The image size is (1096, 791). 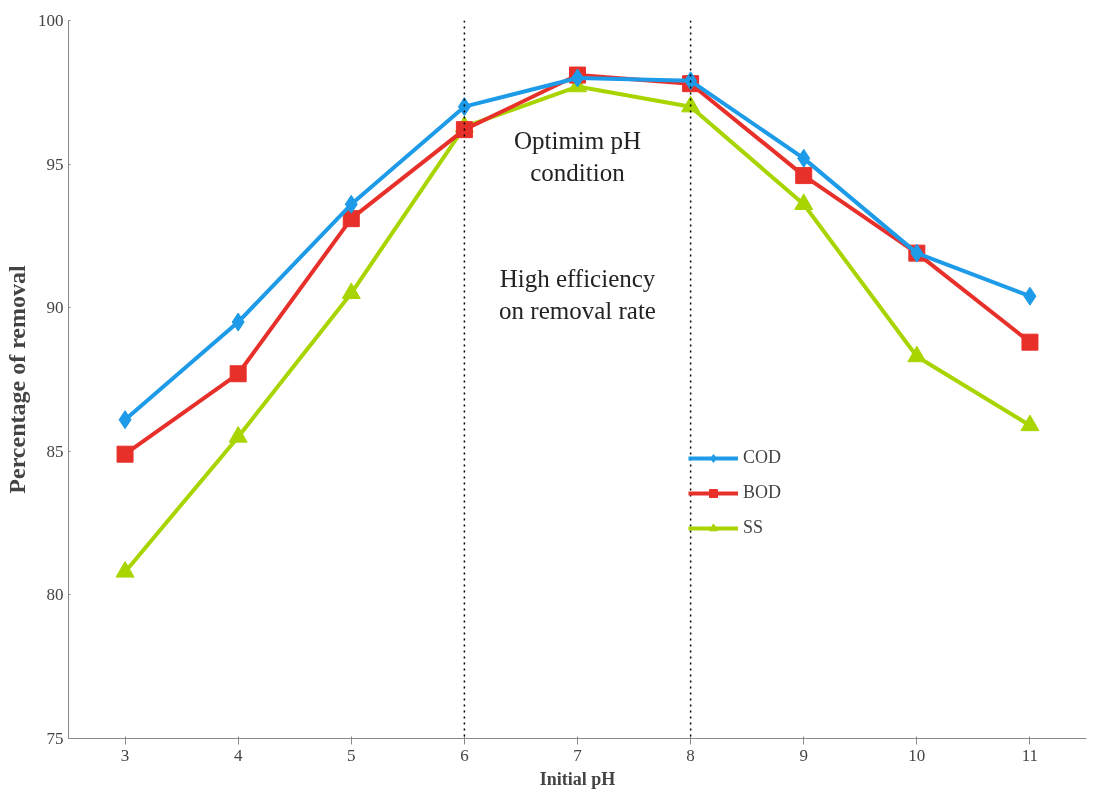 What do you see at coordinates (55, 308) in the screenshot?
I see `y-tick-label: 90` at bounding box center [55, 308].